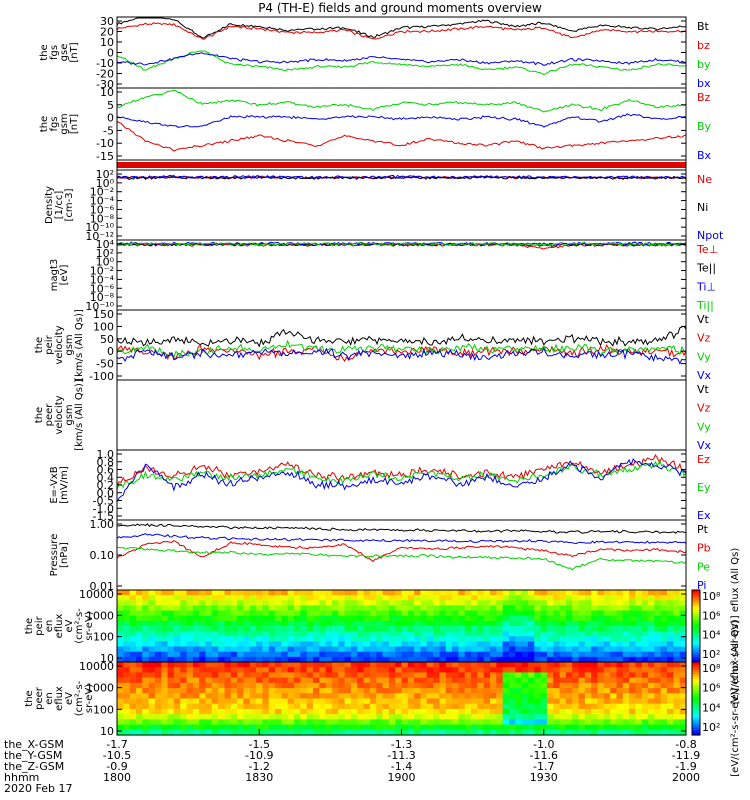 Image resolution: width=750 pixels, height=800 pixels. Describe the element at coordinates (59, 414) in the screenshot. I see `y-axis-label: velocity` at that location.